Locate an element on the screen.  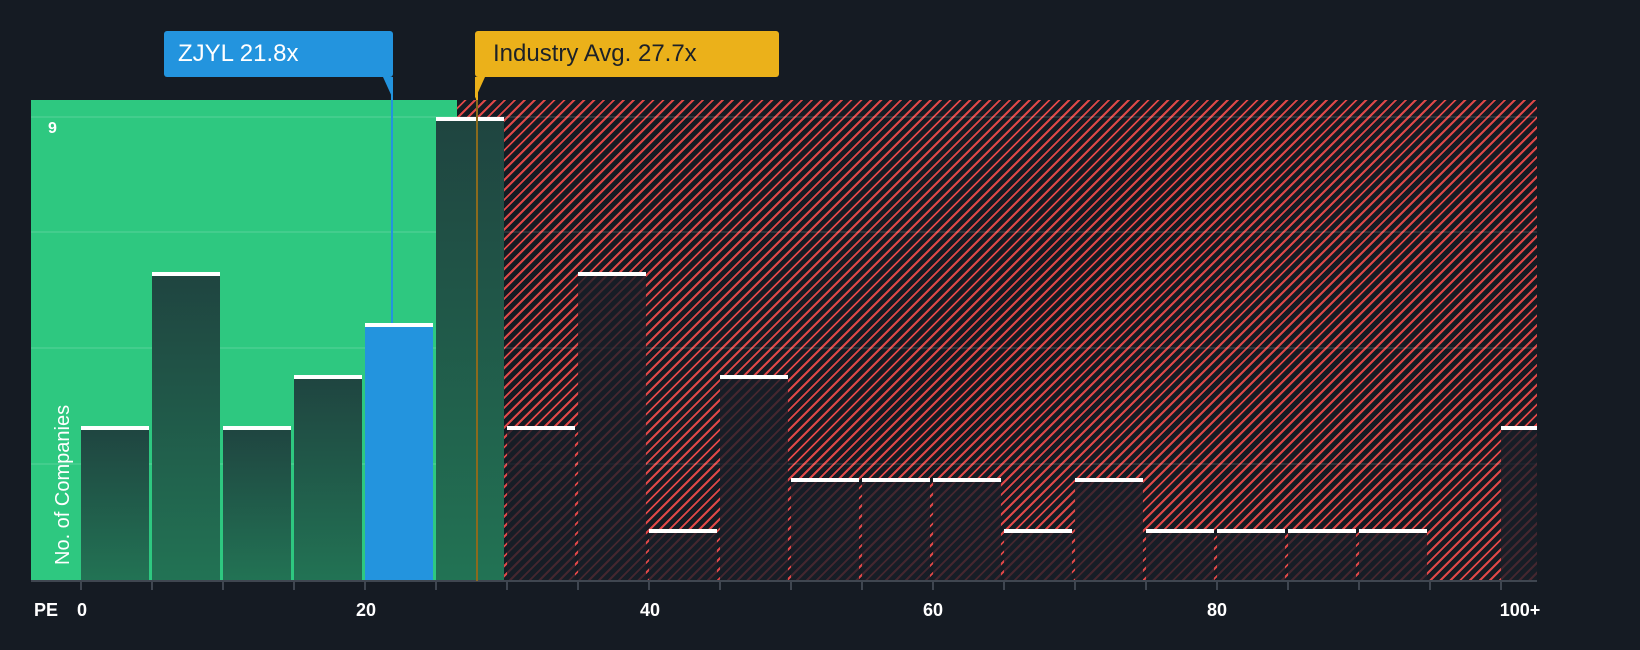
y-axis-title: No. of Companies is located at coordinates (63, 484).